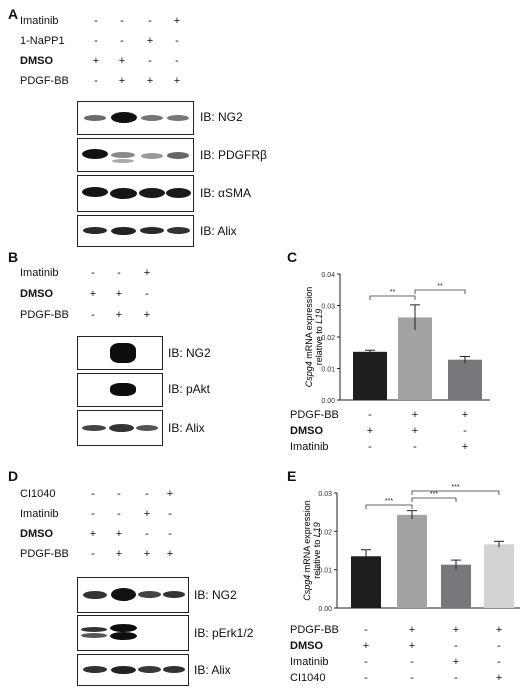 The height and width of the screenshot is (690, 531). Describe the element at coordinates (44, 315) in the screenshot. I see `panelB-row-label: PDGF-BB` at that location.